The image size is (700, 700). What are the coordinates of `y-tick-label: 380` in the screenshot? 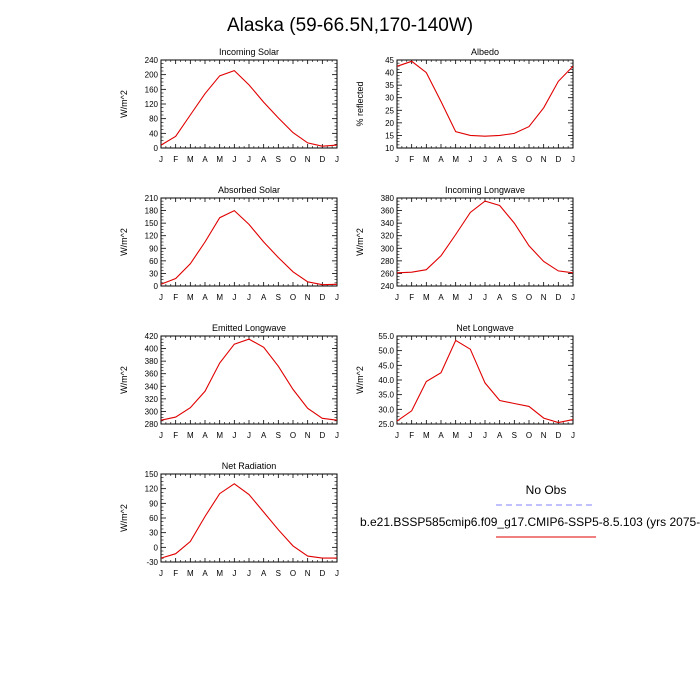 It's located at (152, 361).